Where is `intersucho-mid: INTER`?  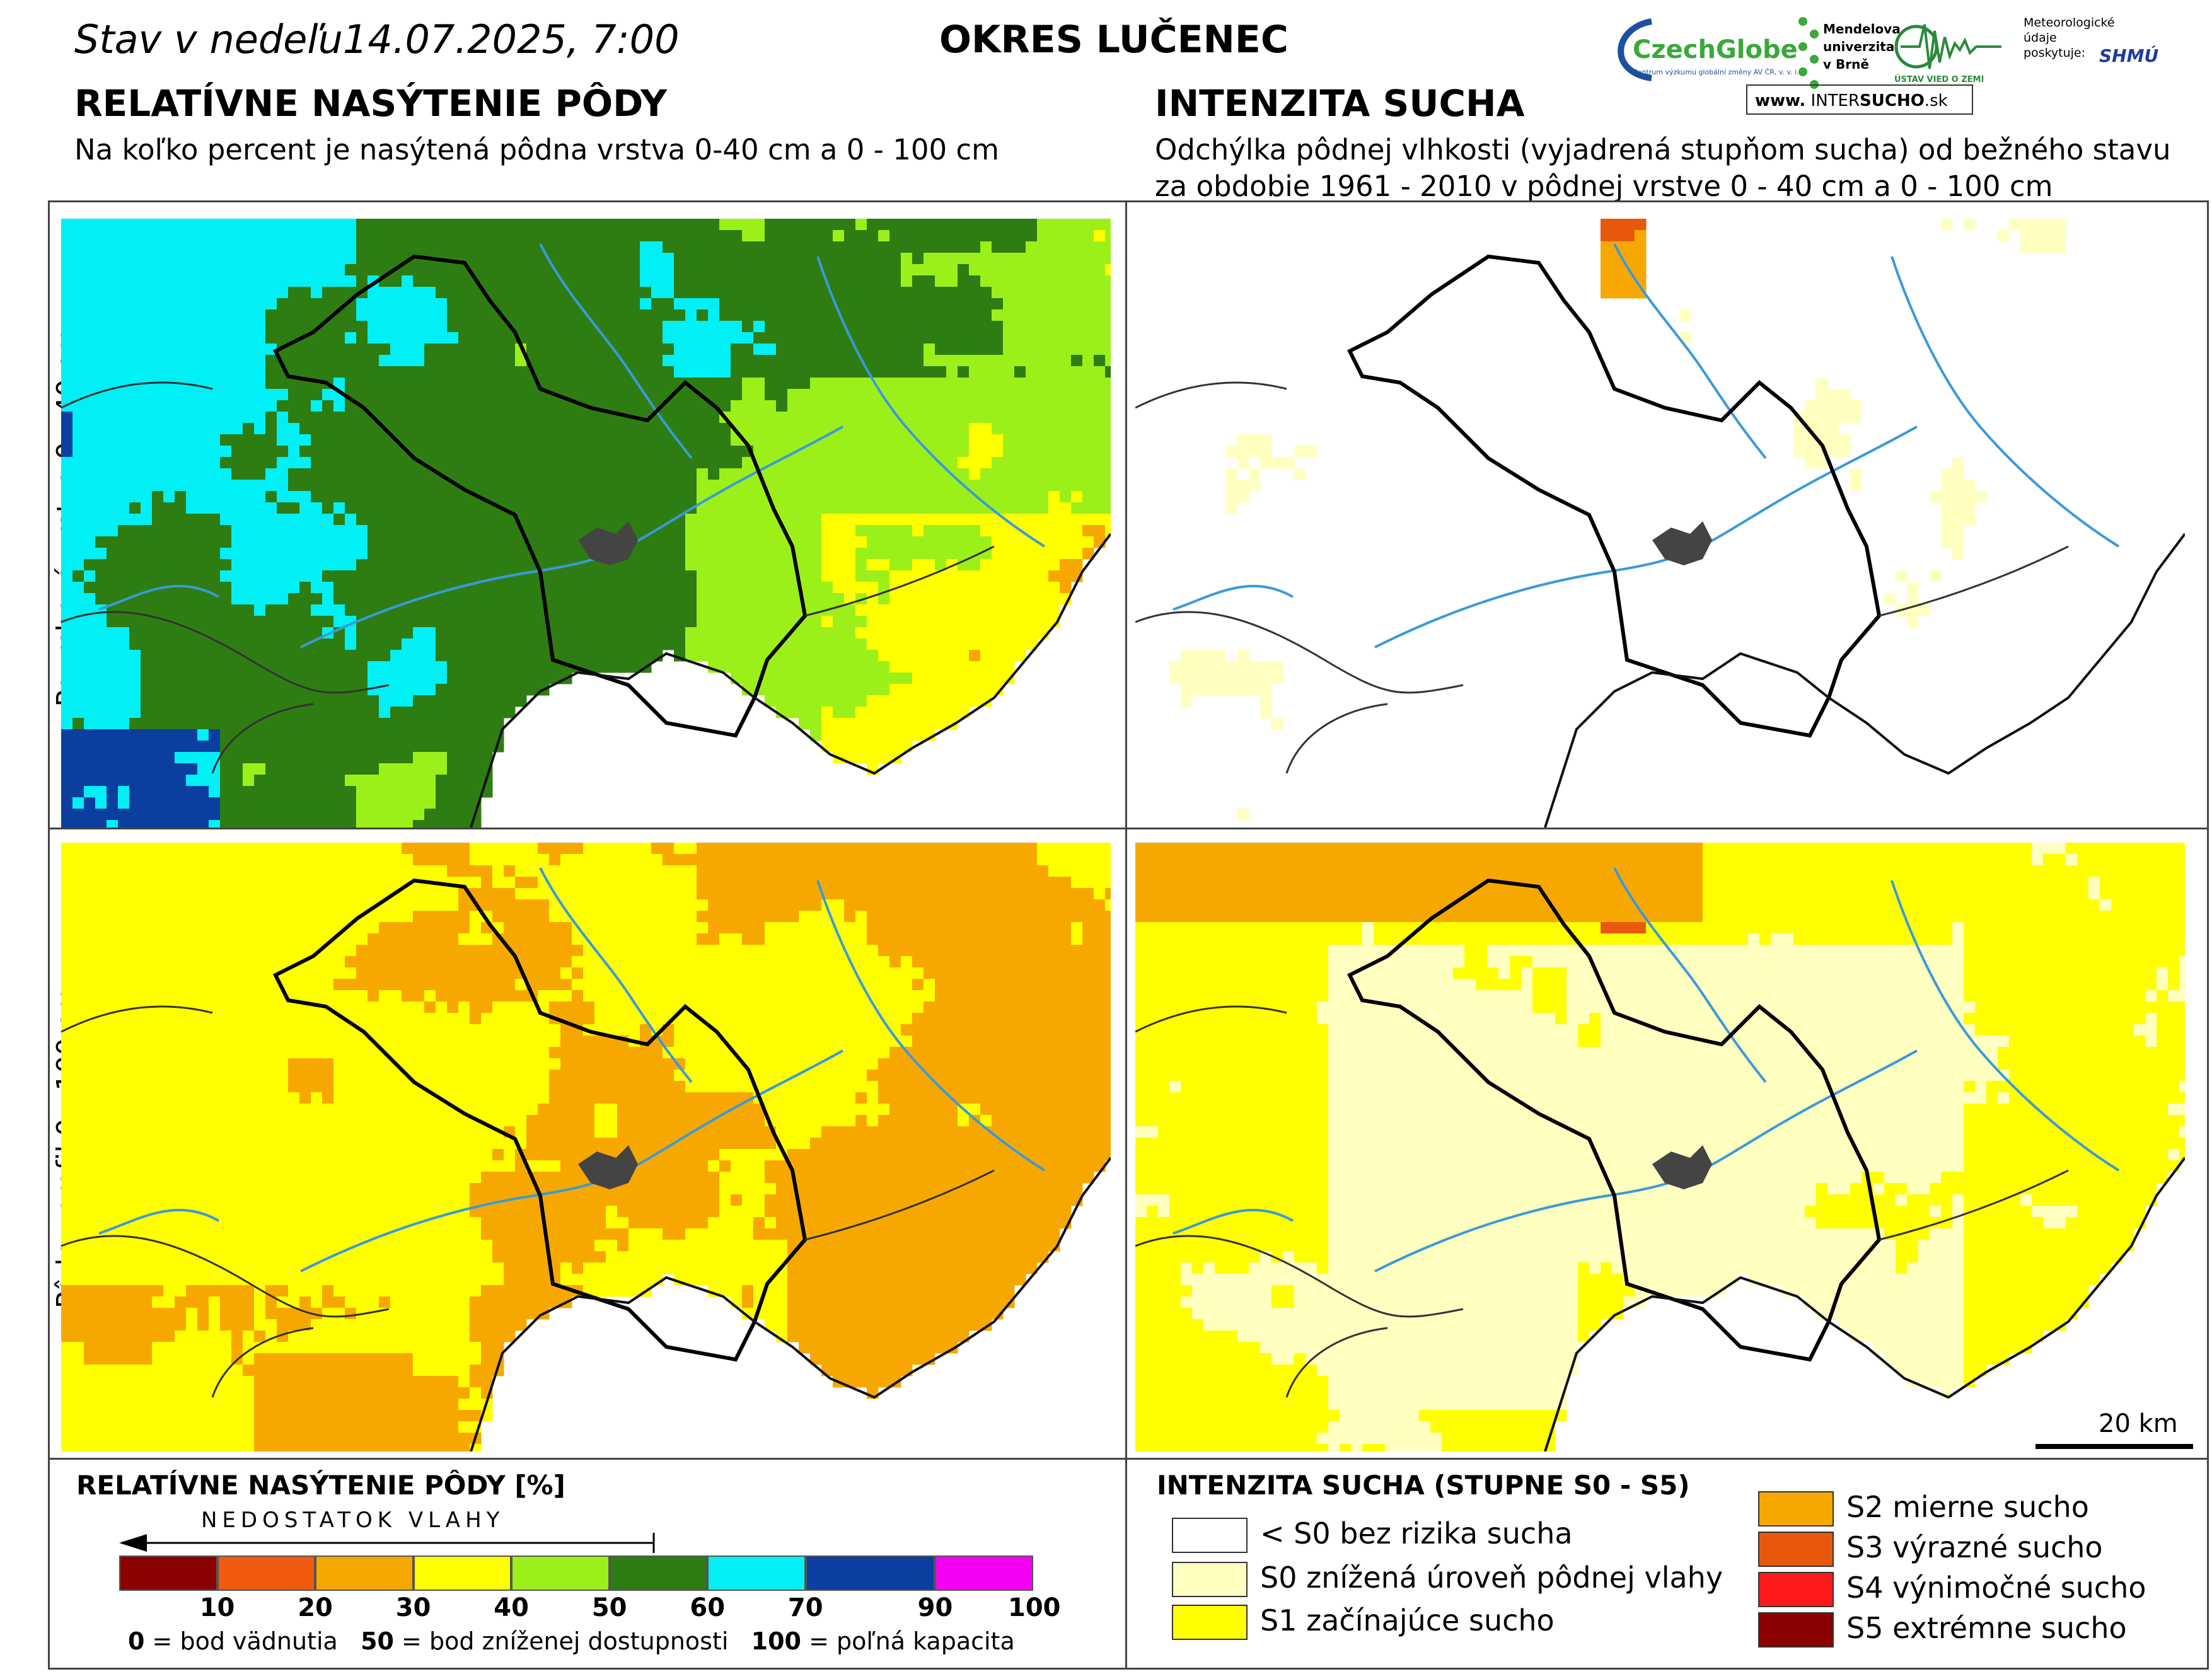
intersucho-mid: INTER is located at coordinates (1835, 100).